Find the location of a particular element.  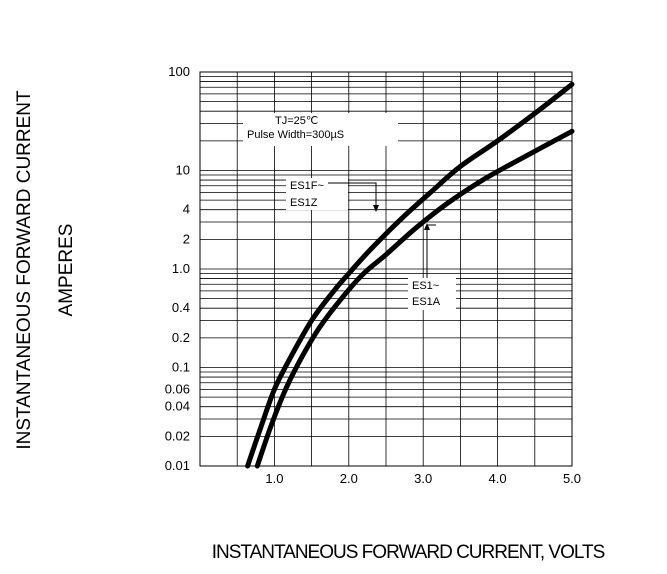

y-tick-label: 1.0 is located at coordinates (181, 268).